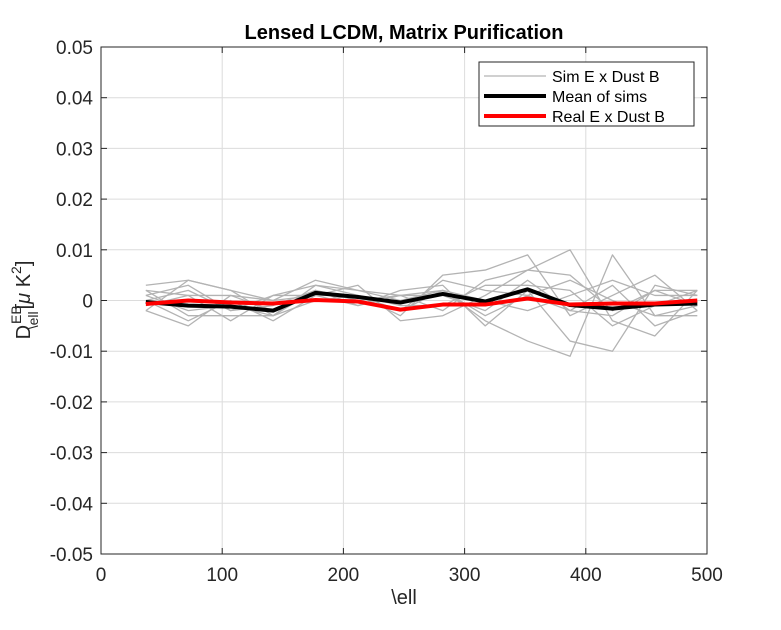  Describe the element at coordinates (71, 555) in the screenshot. I see `y-tick-label: -0.05` at that location.